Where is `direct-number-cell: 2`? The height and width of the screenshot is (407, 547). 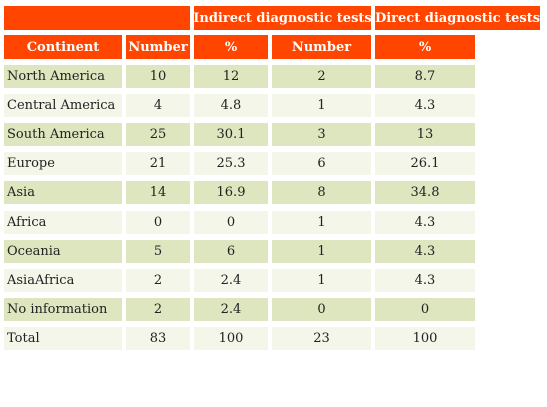 direct-number-cell: 2 is located at coordinates (321, 76).